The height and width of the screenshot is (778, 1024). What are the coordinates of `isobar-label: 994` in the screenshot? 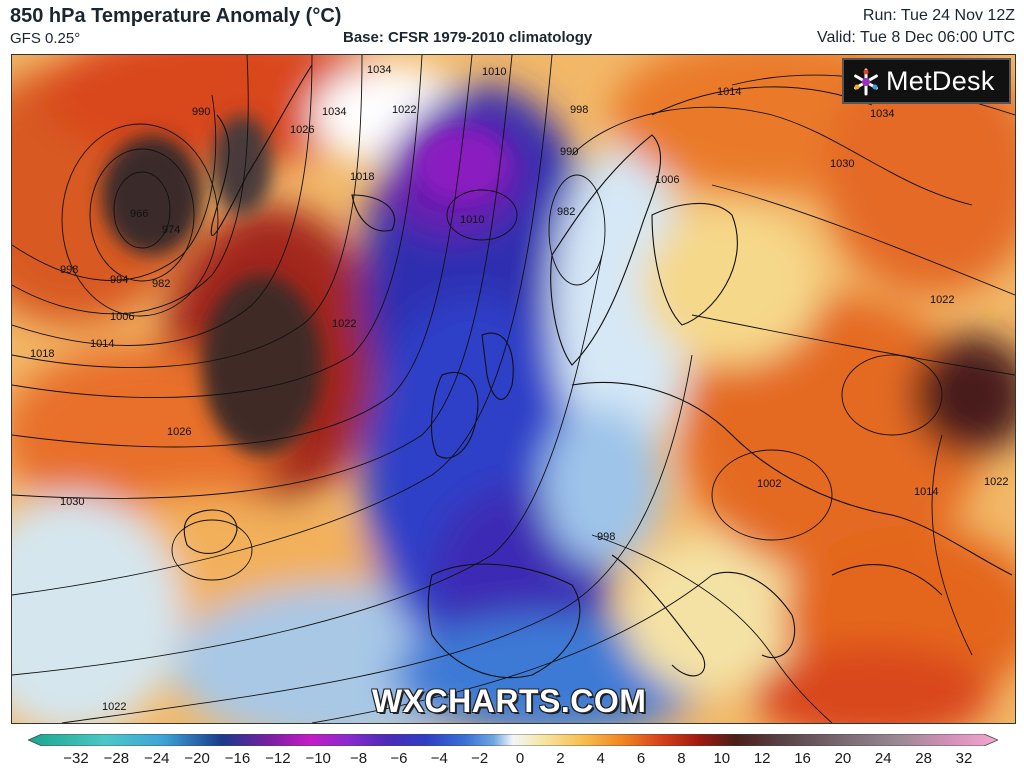 It's located at (119, 280).